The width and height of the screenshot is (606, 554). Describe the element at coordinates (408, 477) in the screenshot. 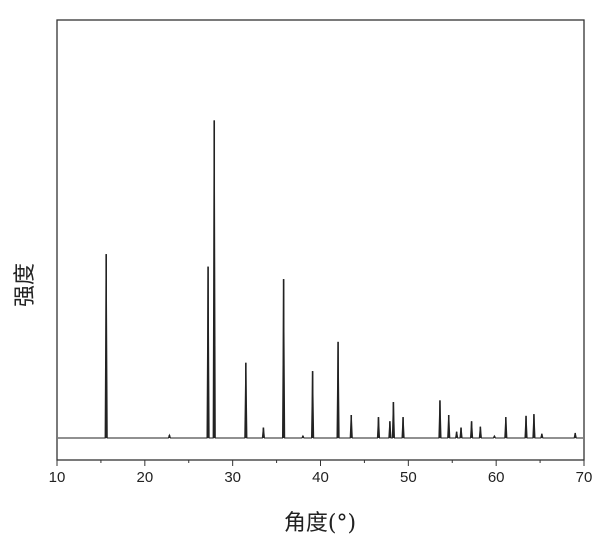

I see `x-tick-label: 50` at that location.